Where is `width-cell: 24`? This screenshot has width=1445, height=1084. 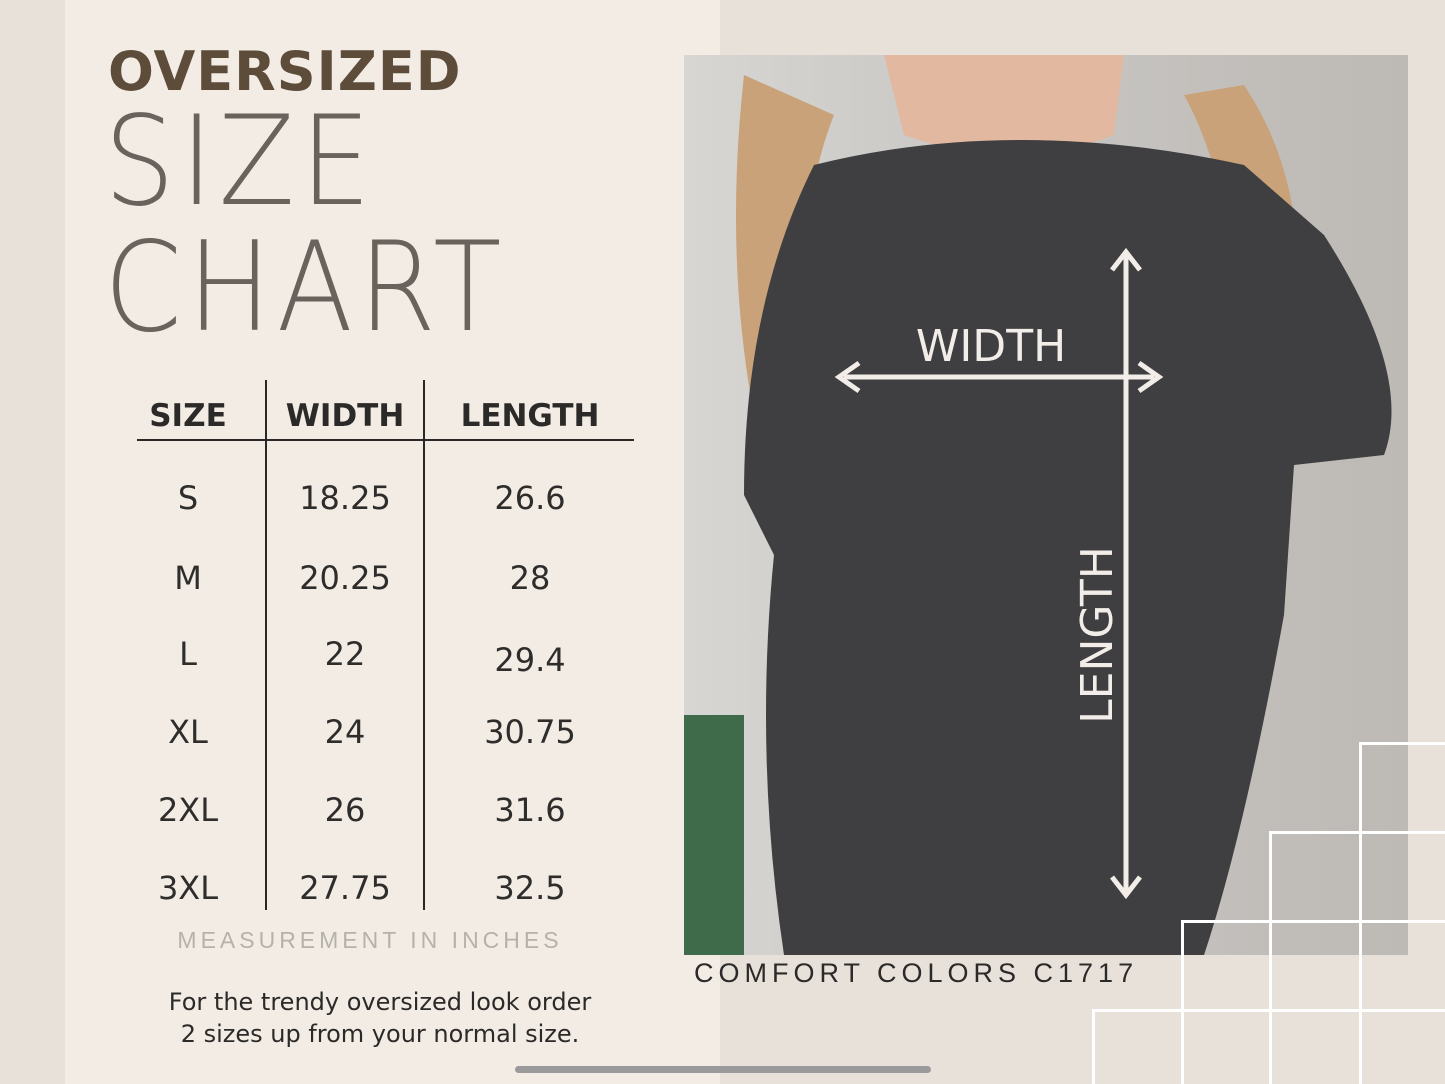 width-cell: 24 is located at coordinates (345, 732).